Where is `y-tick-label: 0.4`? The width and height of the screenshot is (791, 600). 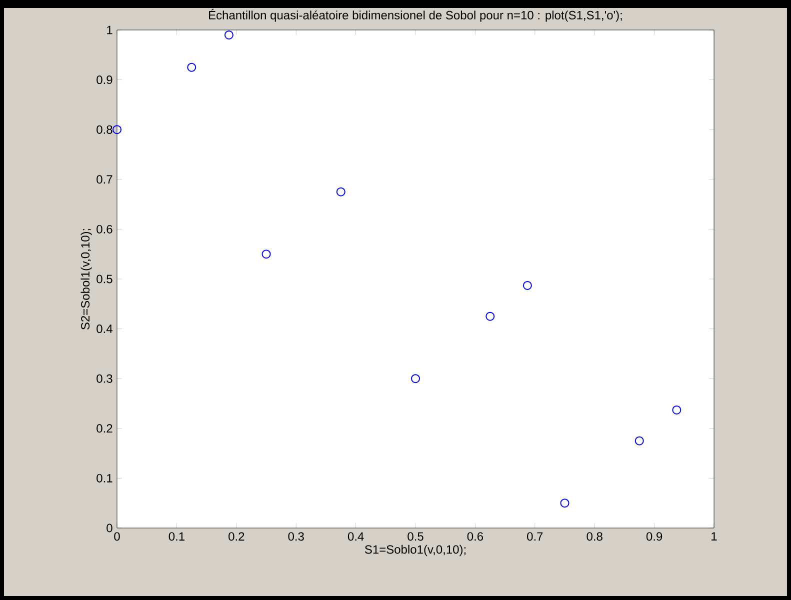 y-tick-label: 0.4 is located at coordinates (104, 329).